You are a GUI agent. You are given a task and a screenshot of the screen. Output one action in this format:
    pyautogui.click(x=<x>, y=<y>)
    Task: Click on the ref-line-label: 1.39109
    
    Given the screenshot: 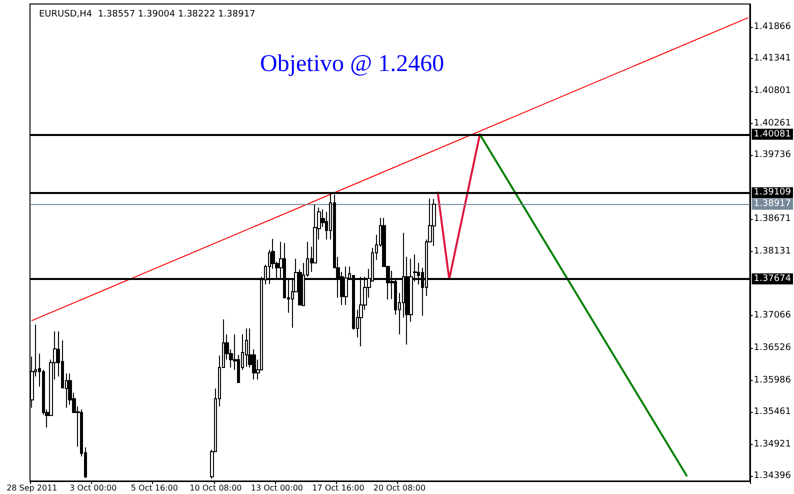 What is the action you would take?
    pyautogui.click(x=773, y=193)
    